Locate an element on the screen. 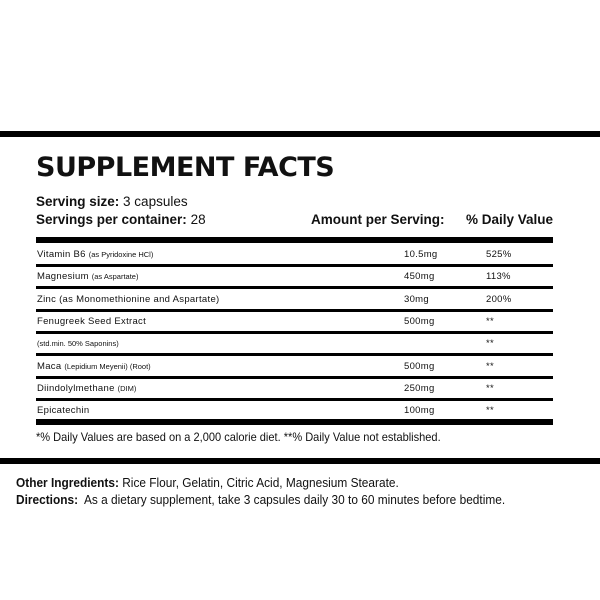 This screenshot has width=600, height=600. table-row: Vitamin B6 (as Pyridoxine HCl) 10.5mg 525% is located at coordinates (294, 255).